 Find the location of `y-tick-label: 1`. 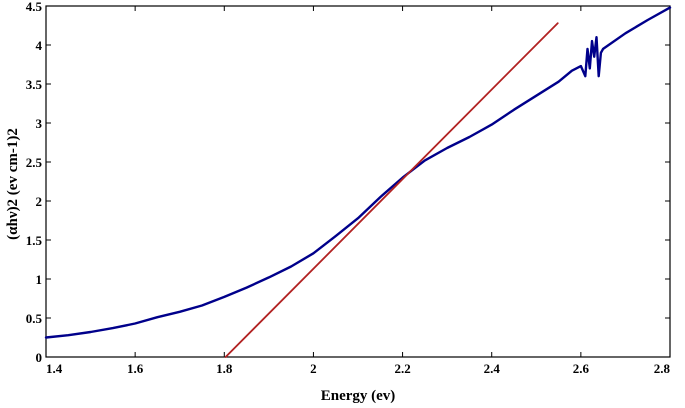

y-tick-label: 1 is located at coordinates (39, 279).